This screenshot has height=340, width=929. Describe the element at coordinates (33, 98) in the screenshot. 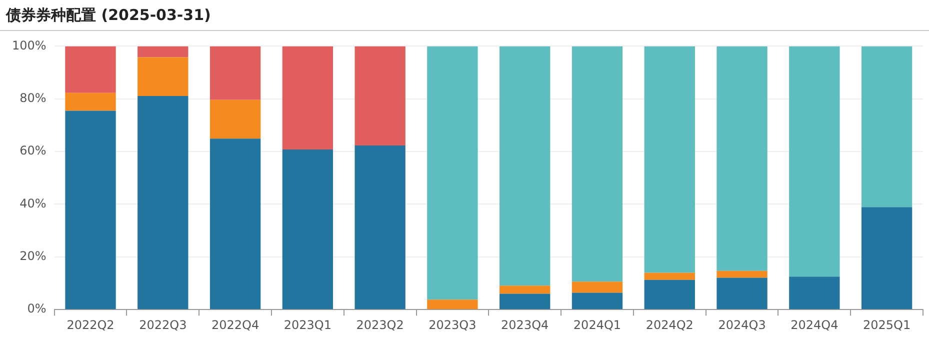

I see `y-tick-label: 80%` at that location.